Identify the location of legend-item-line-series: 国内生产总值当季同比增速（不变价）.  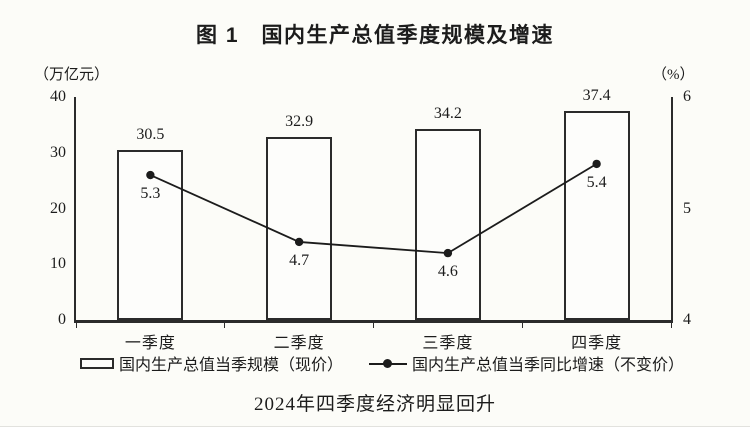
(526, 363).